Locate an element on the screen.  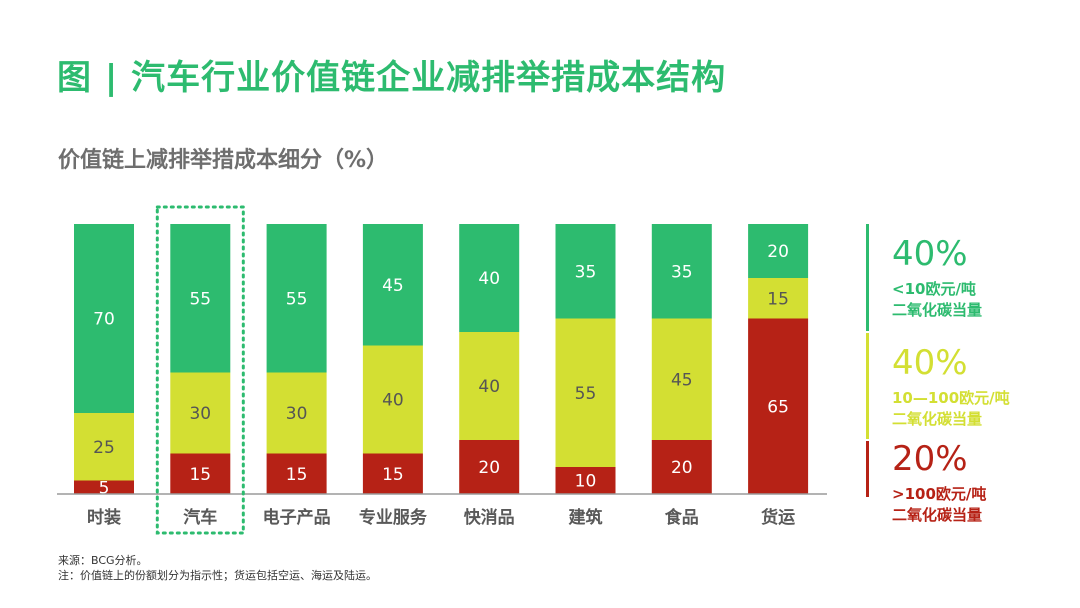
value-label-yellow-3: 40 is located at coordinates (393, 401).